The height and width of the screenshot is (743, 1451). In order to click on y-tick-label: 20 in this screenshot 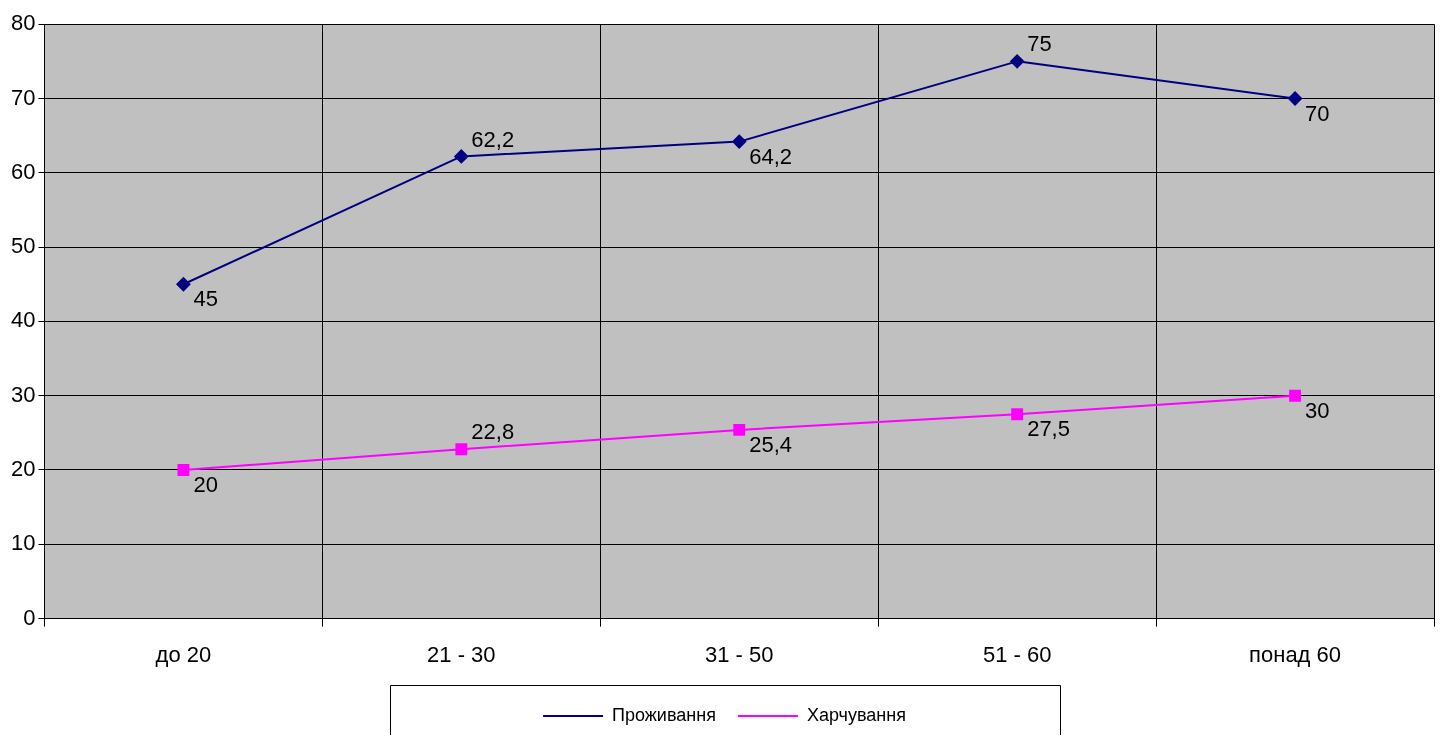, I will do `click(23, 469)`.